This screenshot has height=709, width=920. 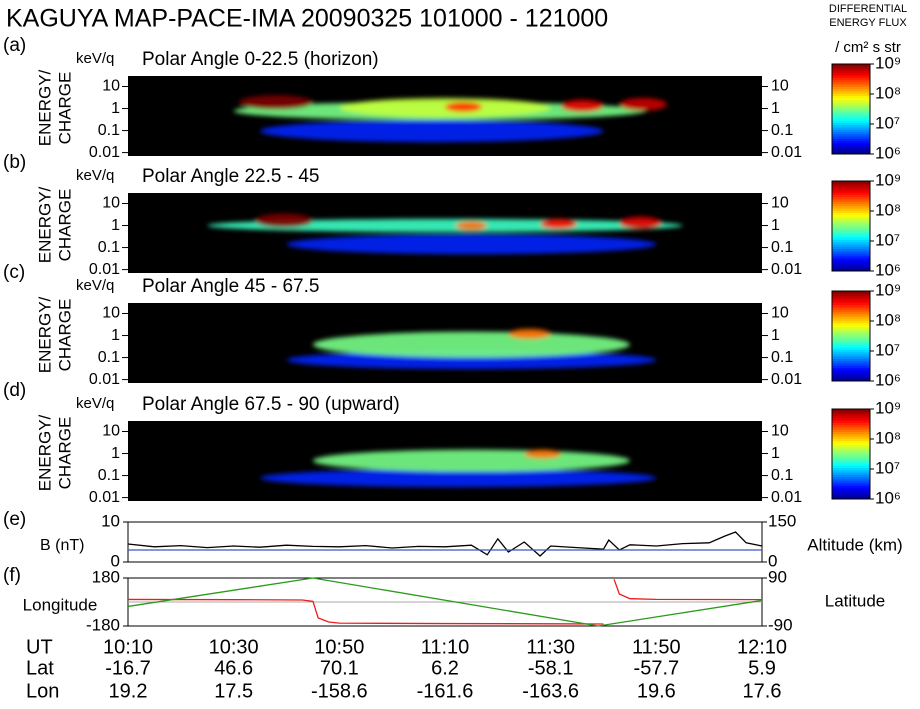 What do you see at coordinates (445, 233) in the screenshot?
I see `plot-area` at bounding box center [445, 233].